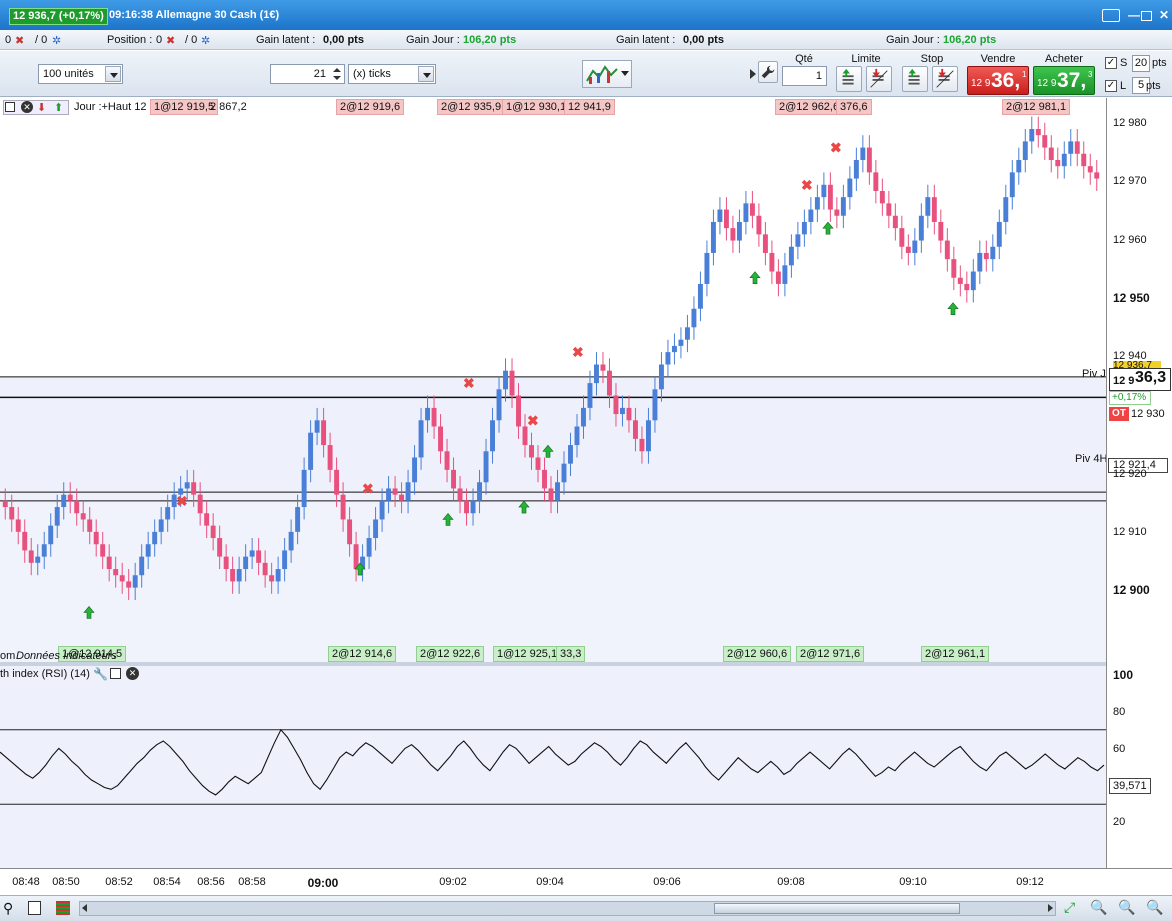 The image size is (1172, 921). What do you see at coordinates (34, 908) in the screenshot?
I see `list-icon` at bounding box center [34, 908].